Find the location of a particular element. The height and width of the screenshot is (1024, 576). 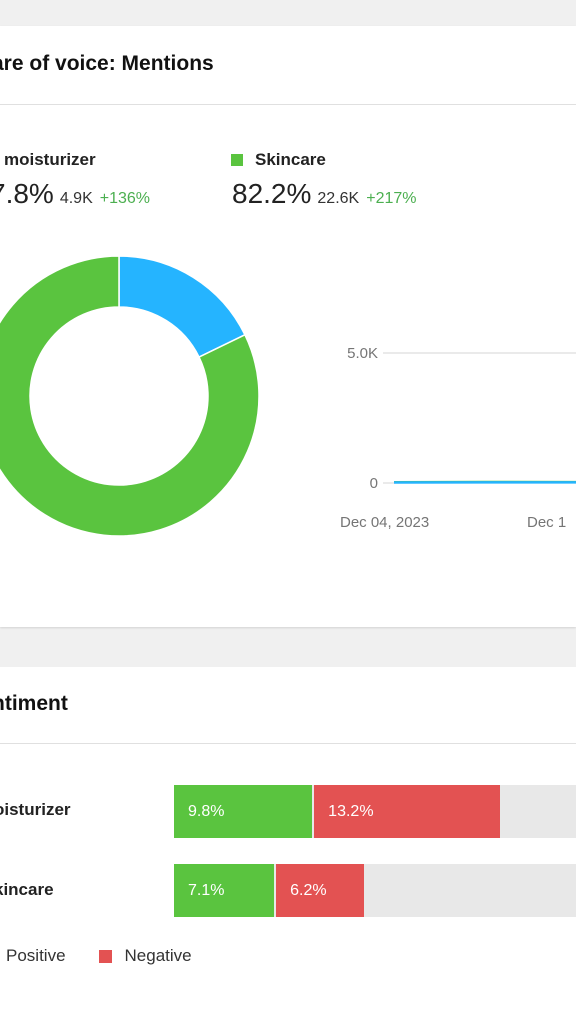

mention-count: 22.6K is located at coordinates (338, 198).